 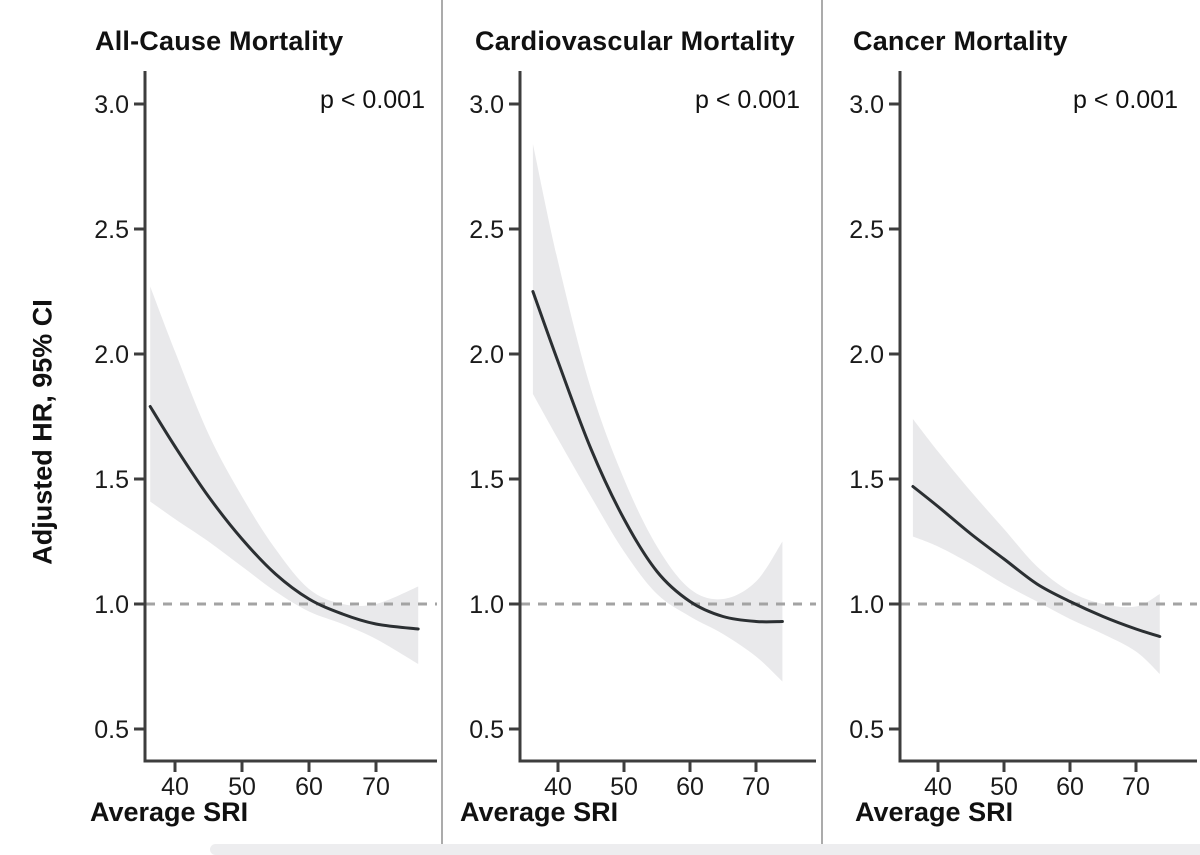 I want to click on p-value-cancer: p < 0.001, so click(x=1125, y=100).